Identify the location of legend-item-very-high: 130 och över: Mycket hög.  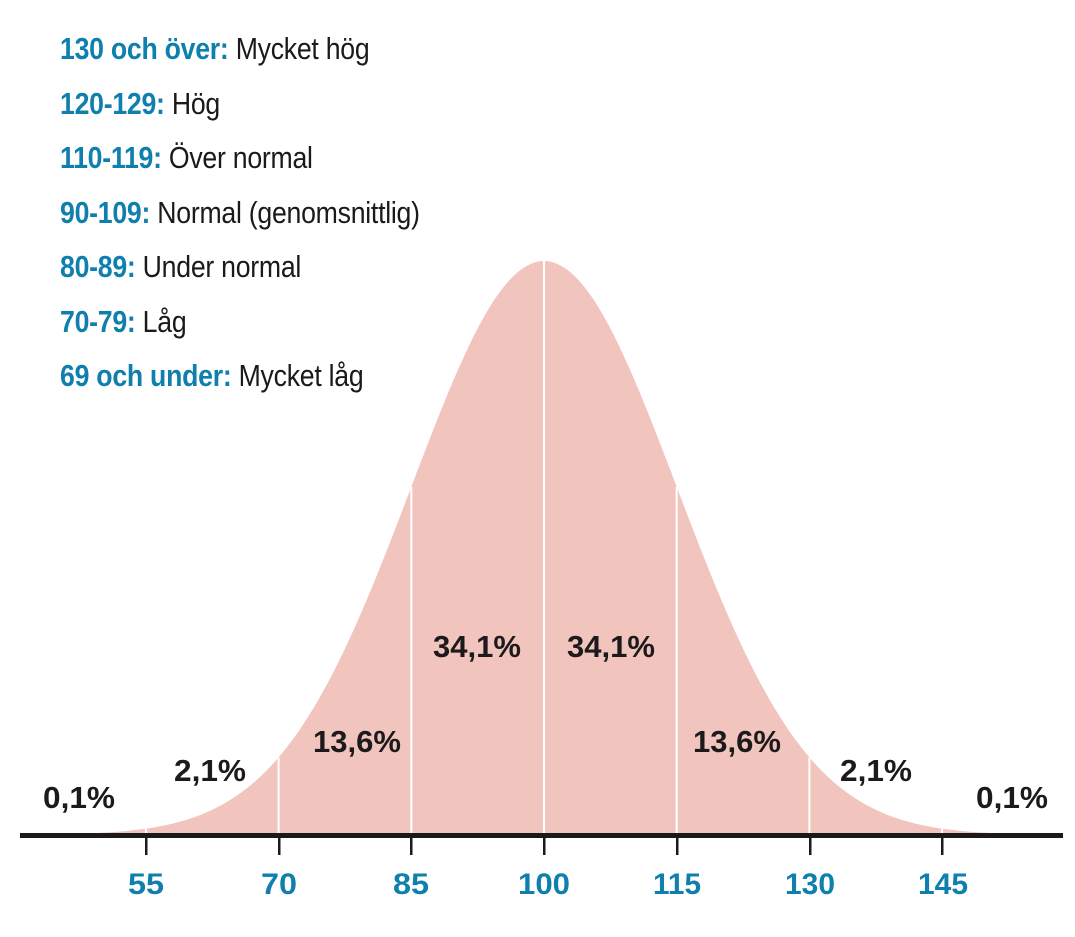
(240, 53).